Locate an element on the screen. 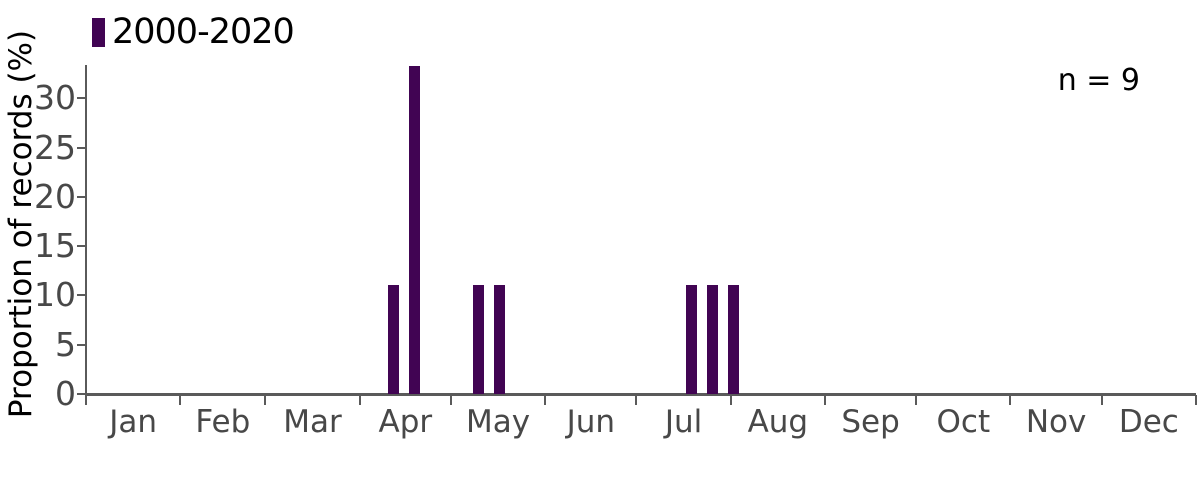 The width and height of the screenshot is (1200, 480). legend-swatch is located at coordinates (98, 32).